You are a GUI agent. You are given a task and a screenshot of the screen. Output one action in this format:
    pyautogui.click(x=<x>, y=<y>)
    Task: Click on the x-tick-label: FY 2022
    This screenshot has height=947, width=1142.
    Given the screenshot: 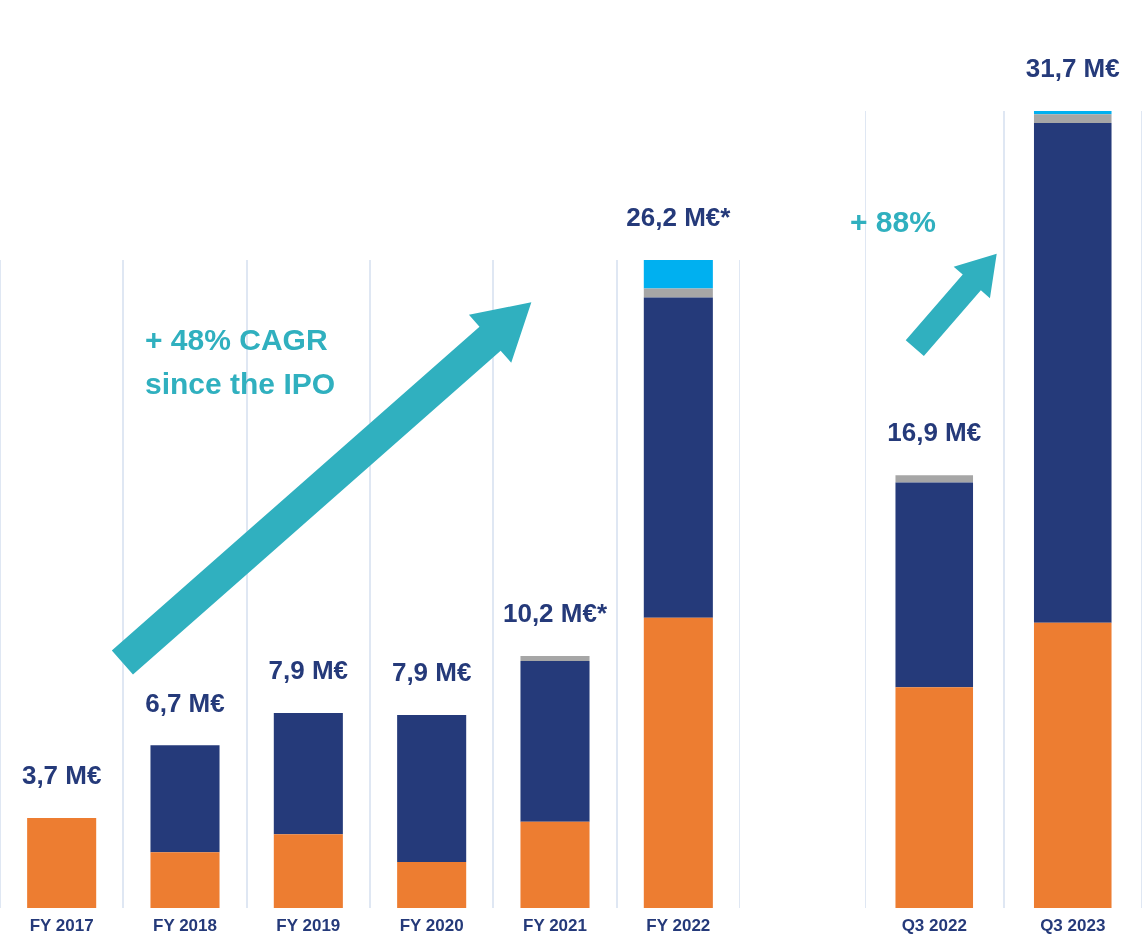 What is the action you would take?
    pyautogui.click(x=678, y=925)
    